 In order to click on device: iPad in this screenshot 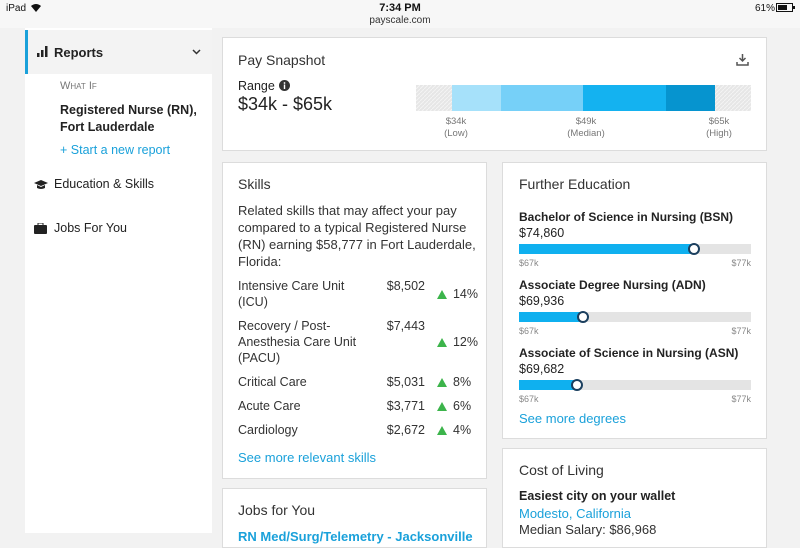, I will do `click(16, 8)`.